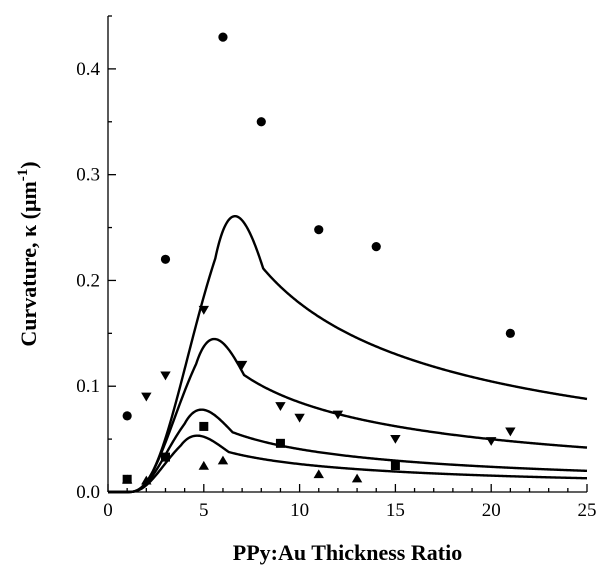 Image resolution: width=605 pixels, height=573 pixels. What do you see at coordinates (23, 175) in the screenshot?
I see `y-axis-title-superscript: -1` at bounding box center [23, 175].